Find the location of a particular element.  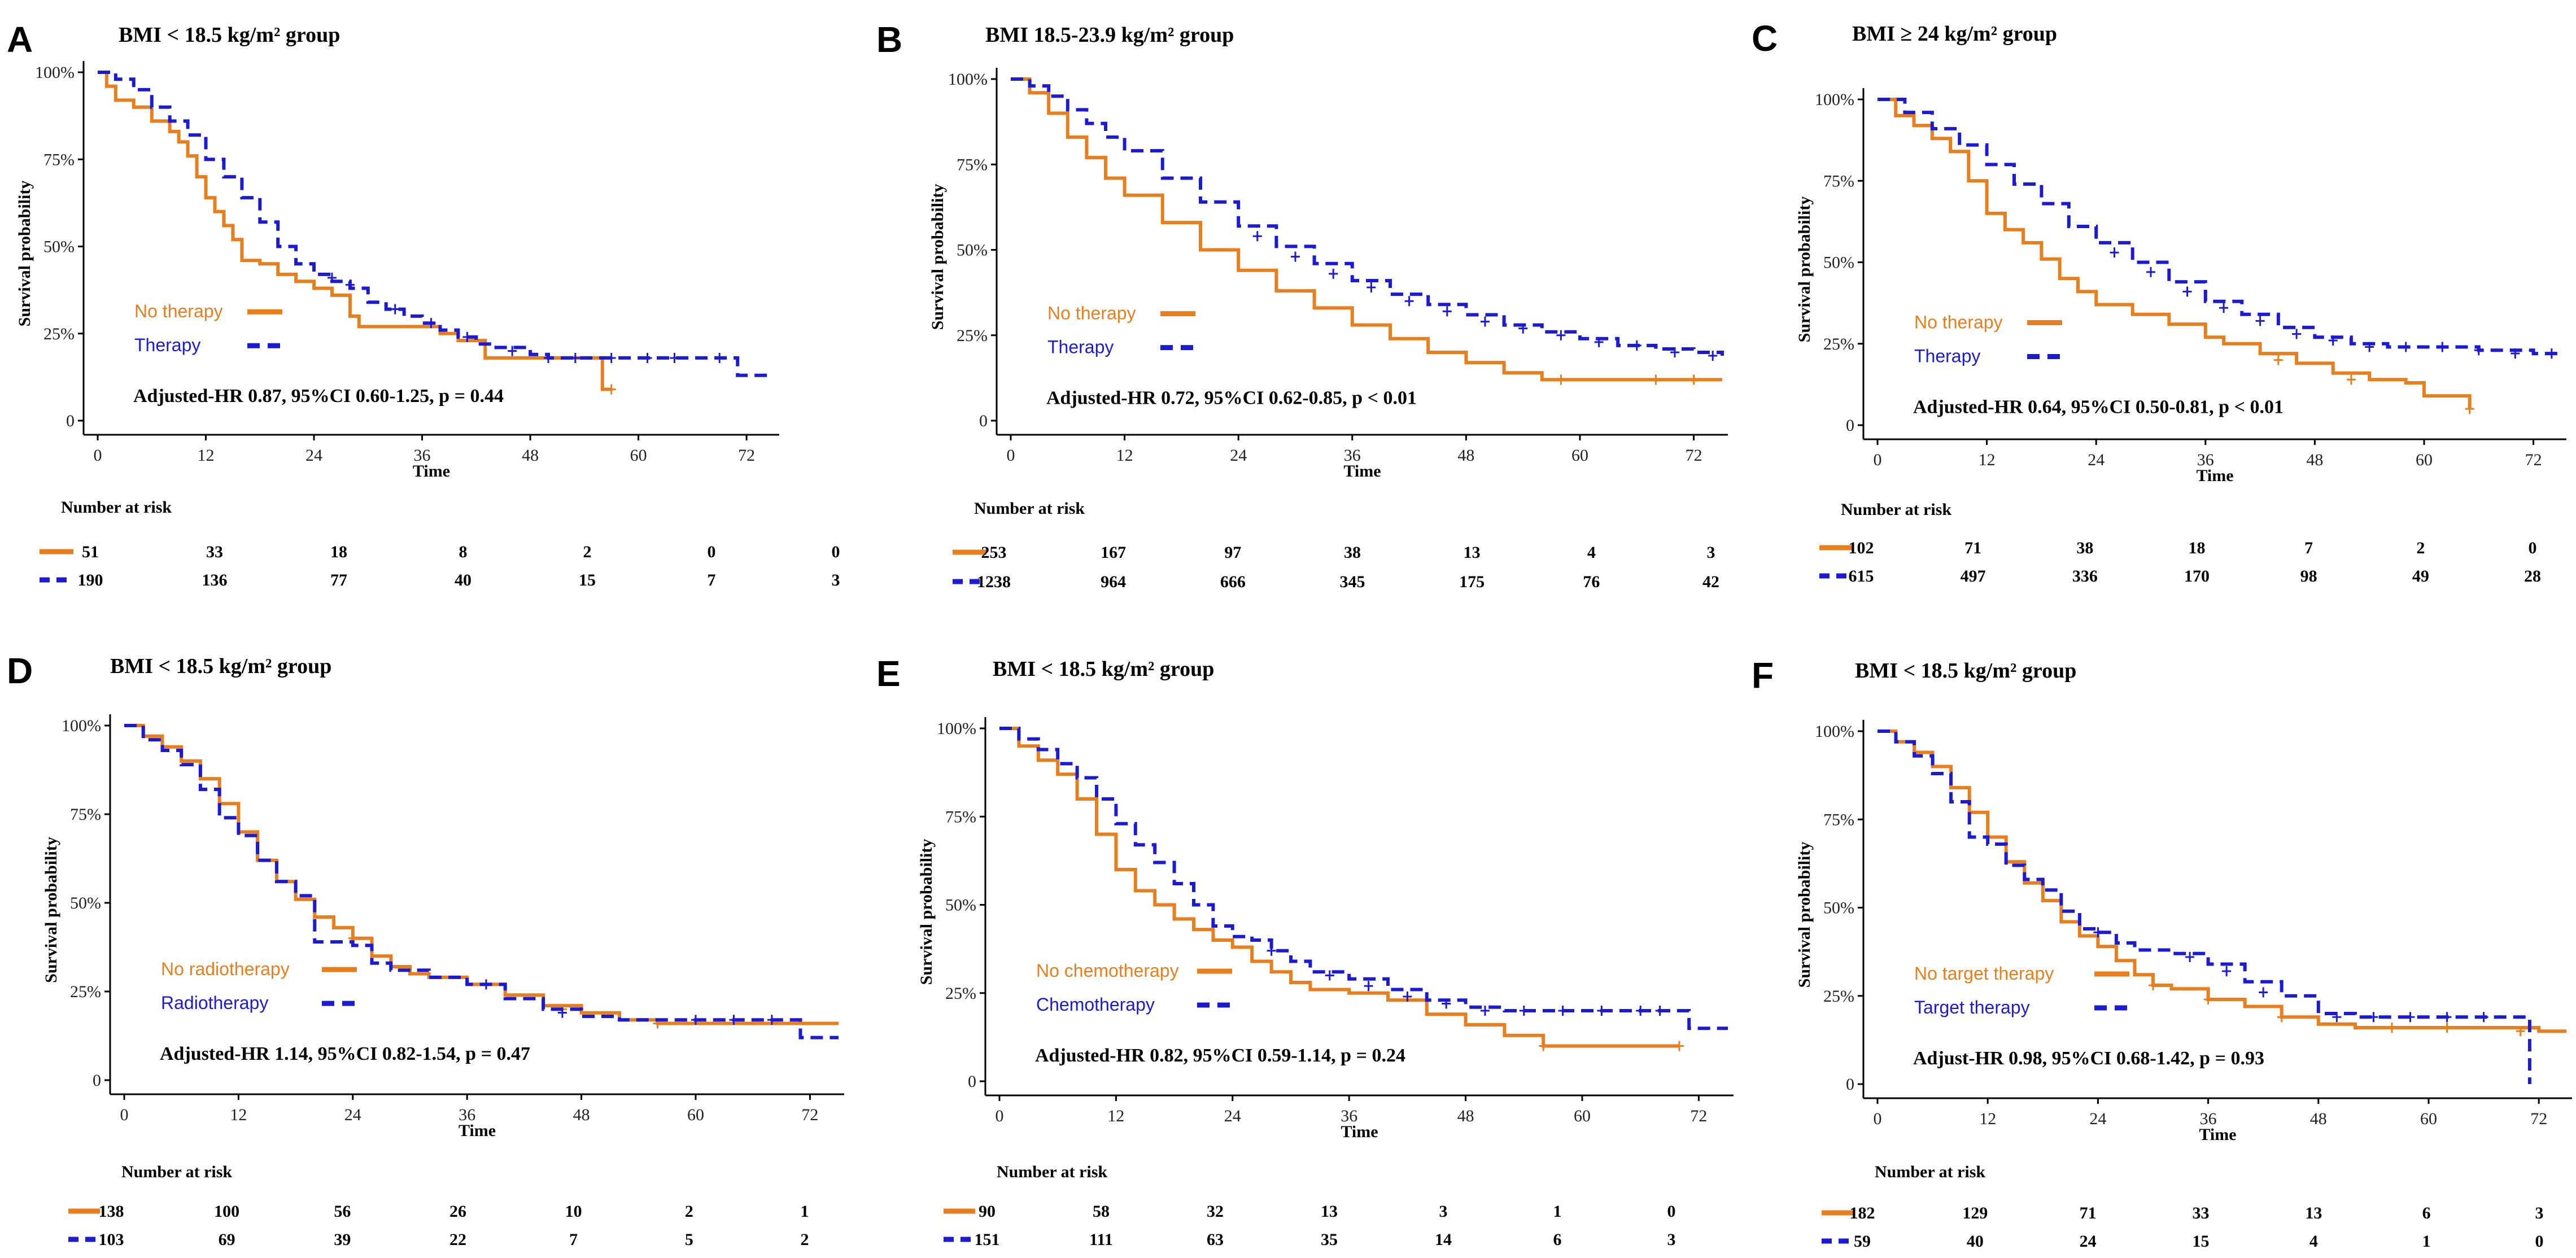

survival-curve-reference is located at coordinates (1339, 887).